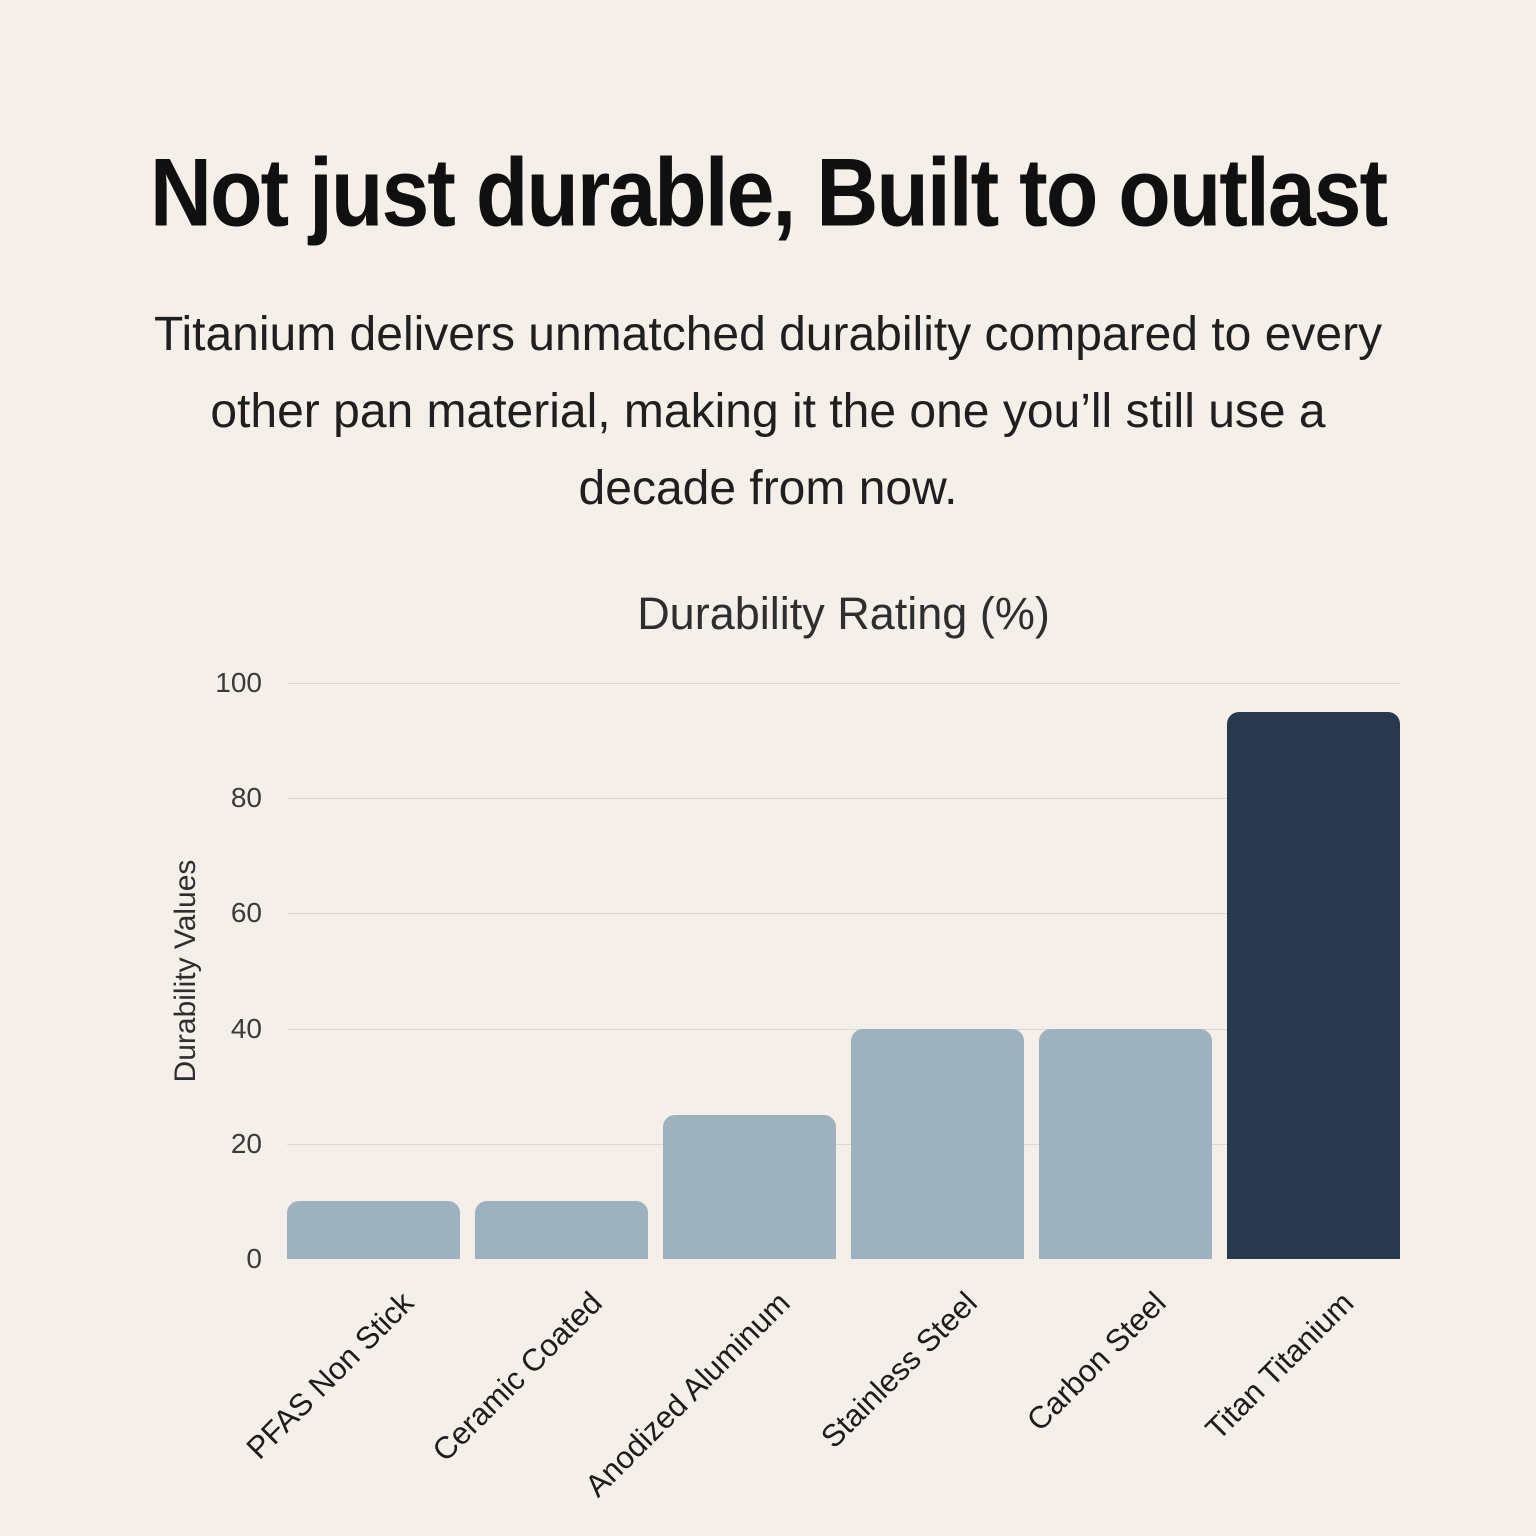 Image resolution: width=1536 pixels, height=1536 pixels. Describe the element at coordinates (749, 1187) in the screenshot. I see `bar-anodized-aluminum` at that location.